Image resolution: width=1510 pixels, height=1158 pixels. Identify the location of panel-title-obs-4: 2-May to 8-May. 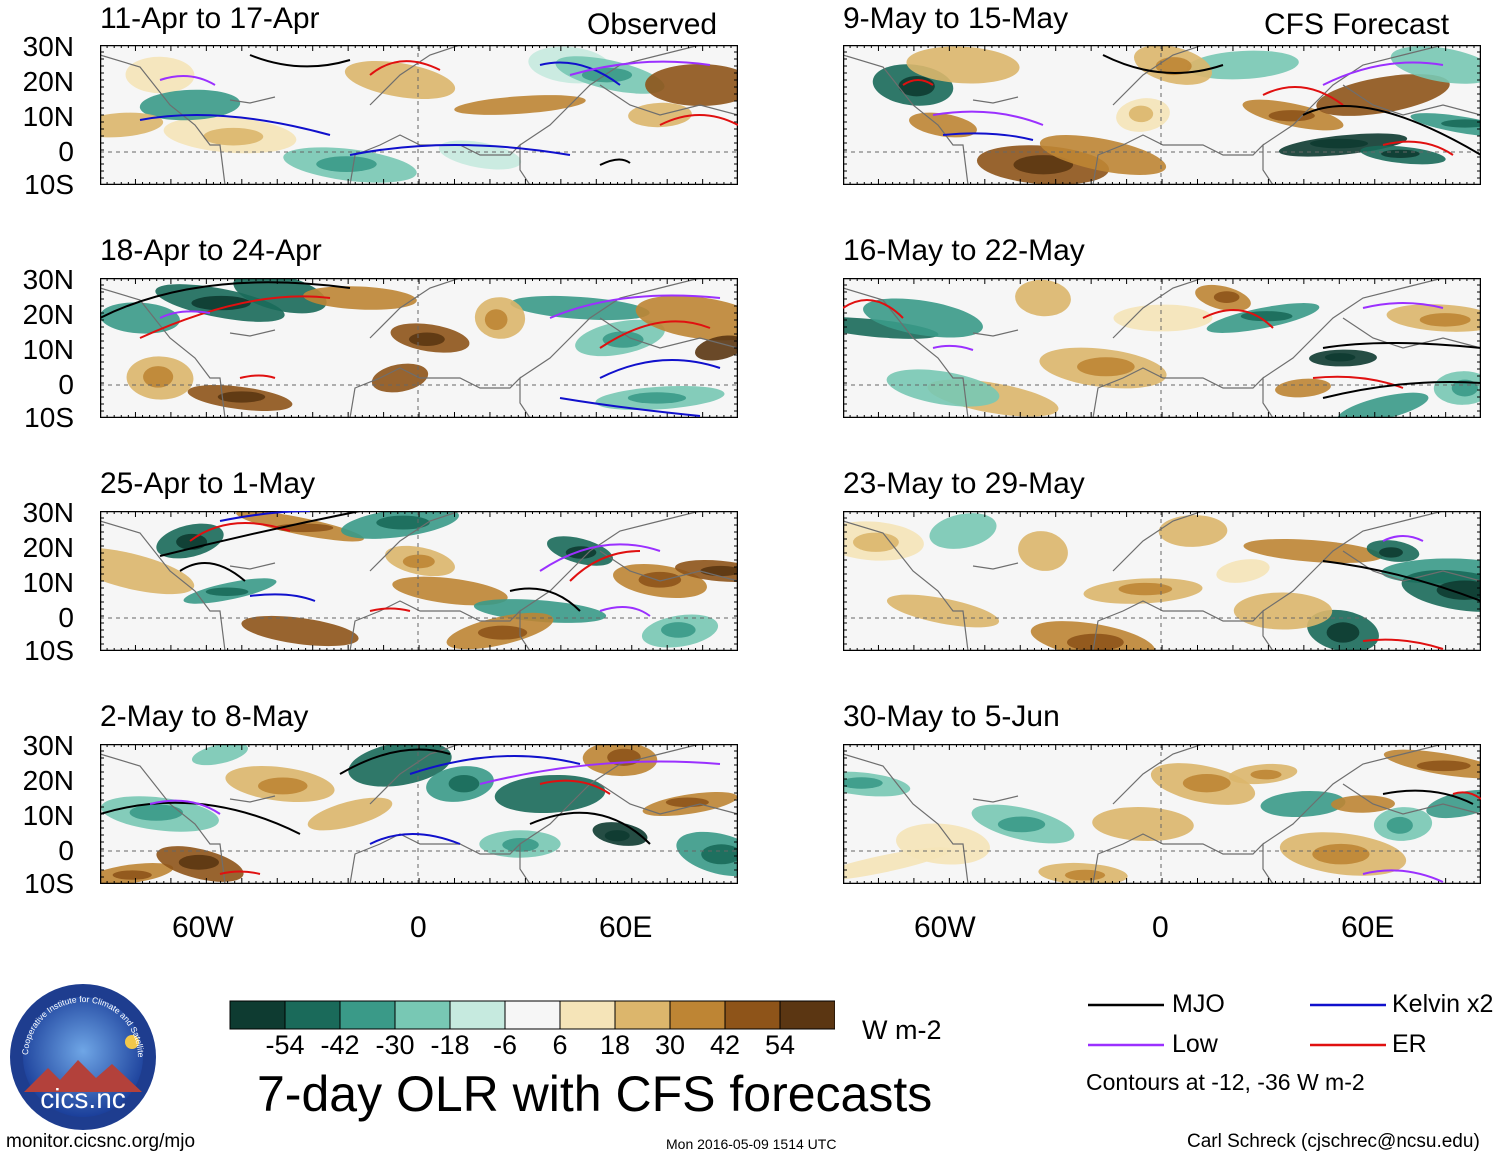
(204, 716).